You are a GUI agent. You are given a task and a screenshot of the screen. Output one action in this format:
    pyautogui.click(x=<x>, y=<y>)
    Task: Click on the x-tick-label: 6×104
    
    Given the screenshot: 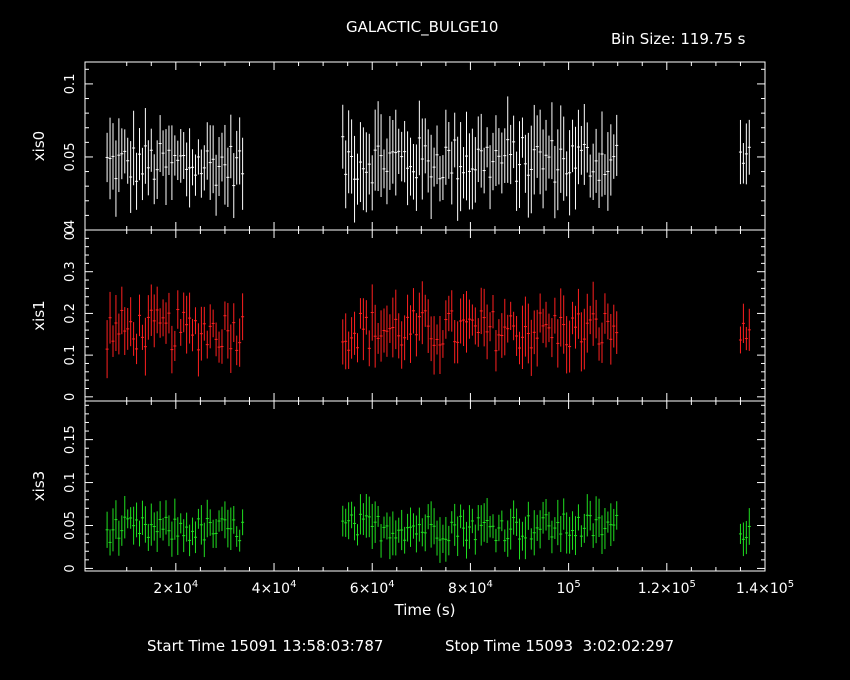 What is the action you would take?
    pyautogui.click(x=372, y=588)
    